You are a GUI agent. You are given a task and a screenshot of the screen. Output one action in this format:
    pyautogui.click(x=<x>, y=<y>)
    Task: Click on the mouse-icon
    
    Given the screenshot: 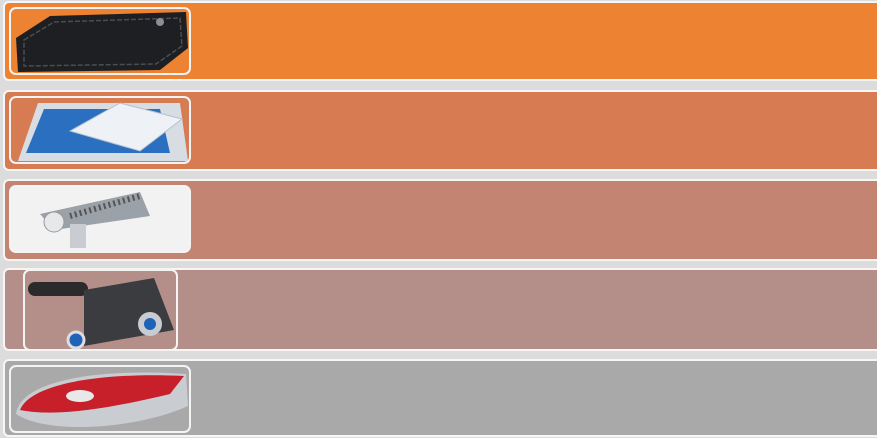 What is the action you would take?
    pyautogui.click(x=100, y=399)
    